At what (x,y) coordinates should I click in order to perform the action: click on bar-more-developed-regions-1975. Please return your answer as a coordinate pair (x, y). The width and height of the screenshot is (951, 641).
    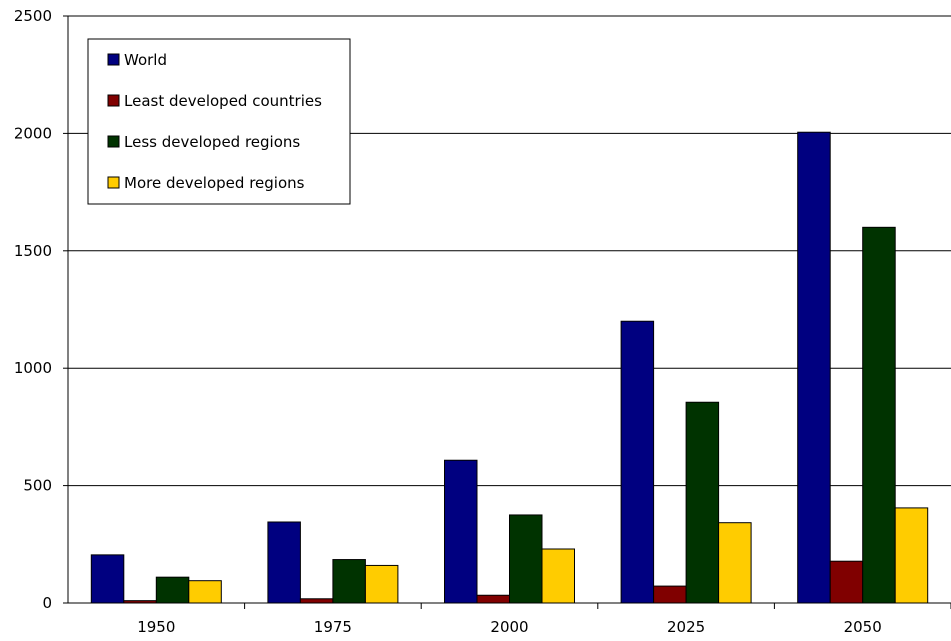
    Looking at the image, I should click on (381, 584).